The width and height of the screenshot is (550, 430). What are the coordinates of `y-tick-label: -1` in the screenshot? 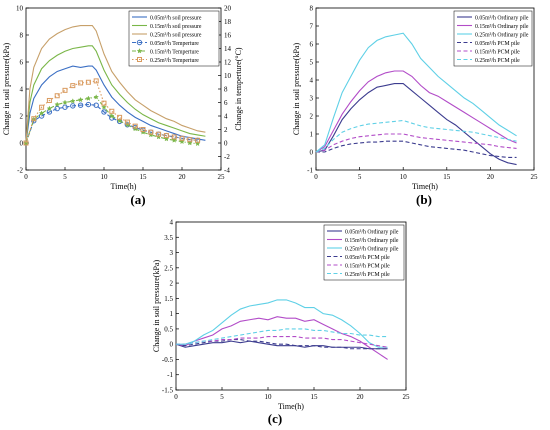 It's located at (310, 171).